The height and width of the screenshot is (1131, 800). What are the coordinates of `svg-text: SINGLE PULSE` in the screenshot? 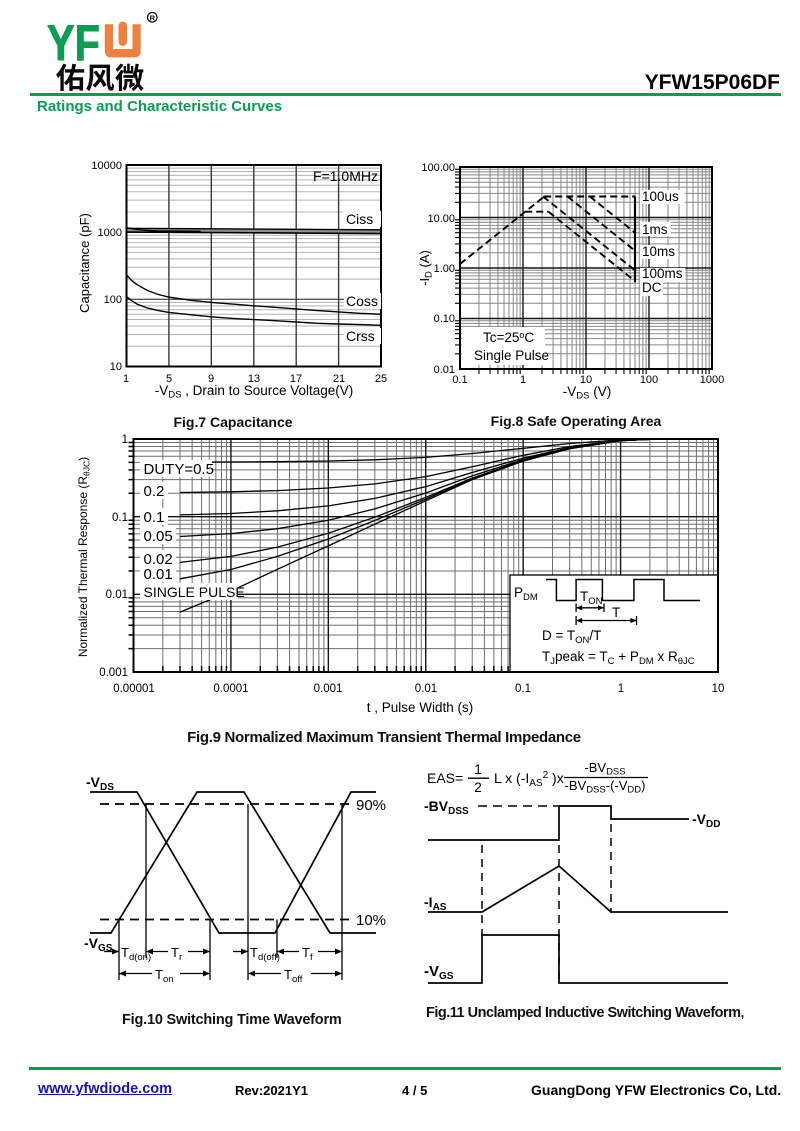 It's located at (194, 592).